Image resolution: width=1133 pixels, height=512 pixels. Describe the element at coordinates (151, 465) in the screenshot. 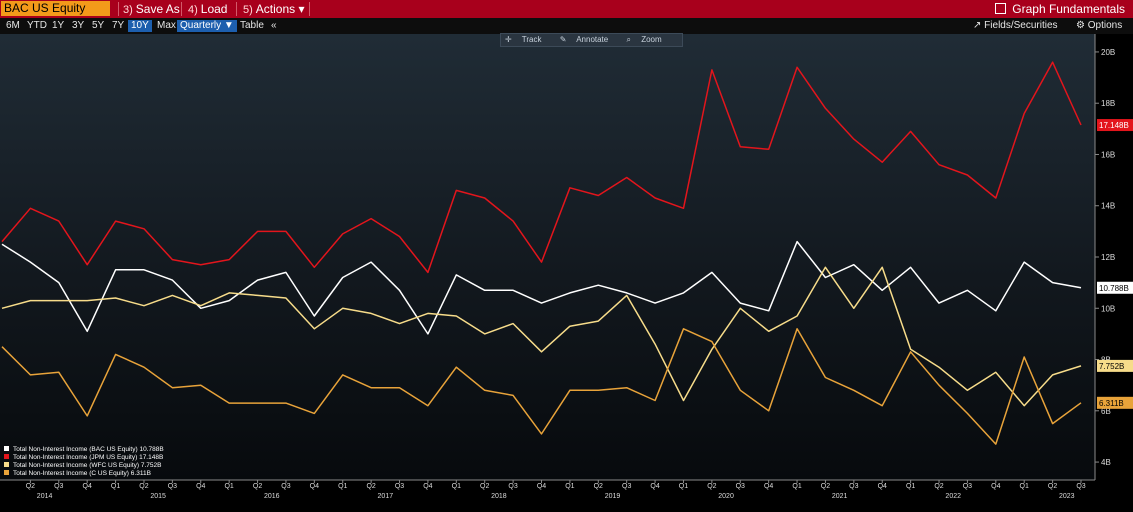

I see `legend-value: 7.752B` at that location.